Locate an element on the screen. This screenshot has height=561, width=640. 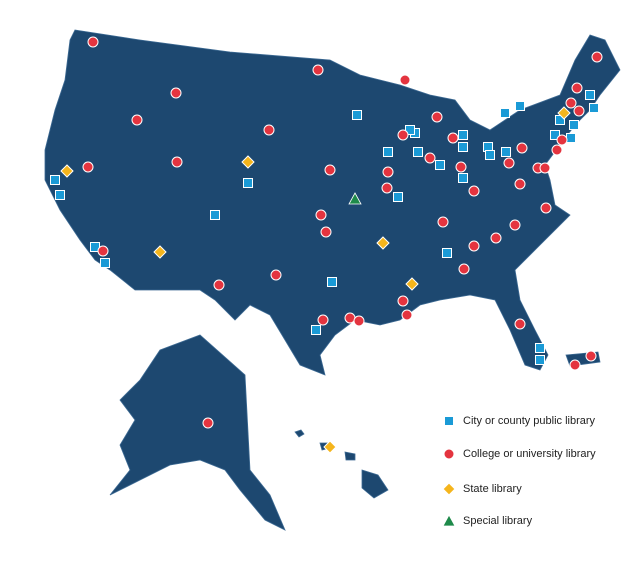
legend-label: College or university library is located at coordinates (529, 454).